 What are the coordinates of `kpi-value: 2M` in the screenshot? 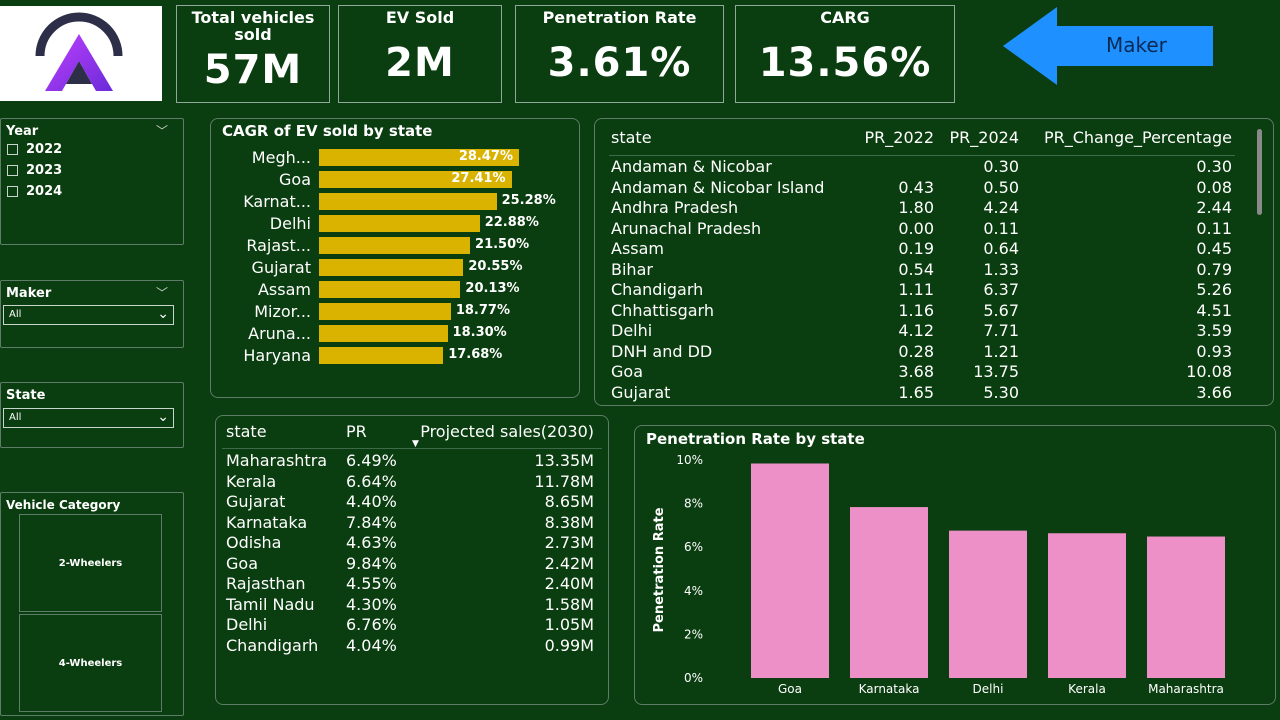 It's located at (420, 63).